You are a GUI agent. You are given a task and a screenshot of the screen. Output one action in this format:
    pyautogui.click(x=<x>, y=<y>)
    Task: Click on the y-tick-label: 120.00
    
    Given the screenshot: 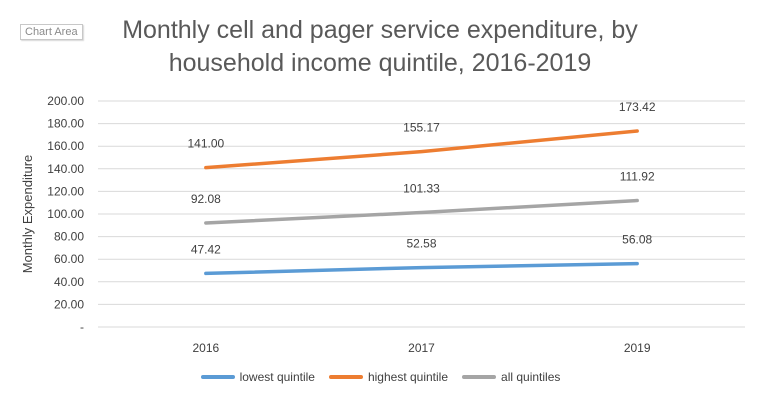 What is the action you would take?
    pyautogui.click(x=65, y=191)
    